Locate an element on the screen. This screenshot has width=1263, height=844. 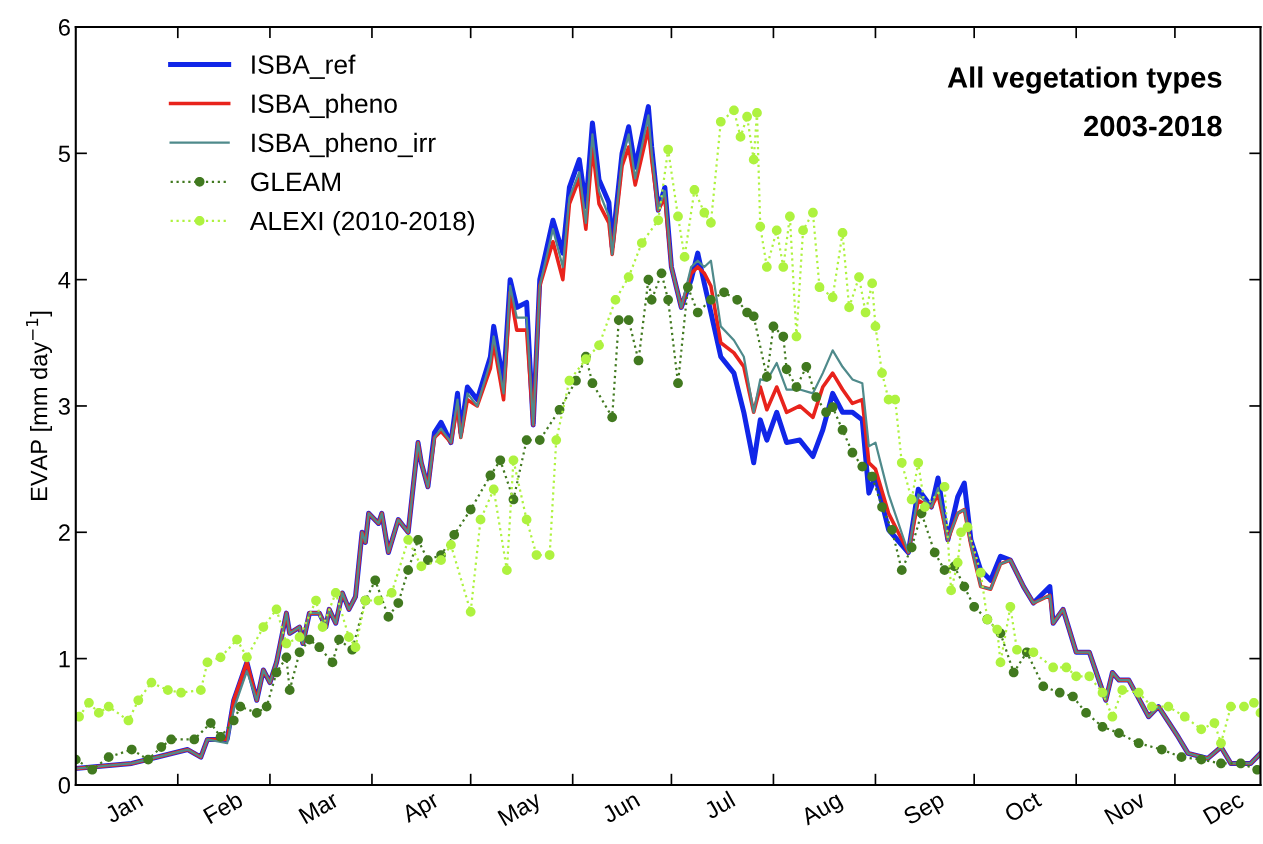
y-tick-label: 1 is located at coordinates (64, 659).